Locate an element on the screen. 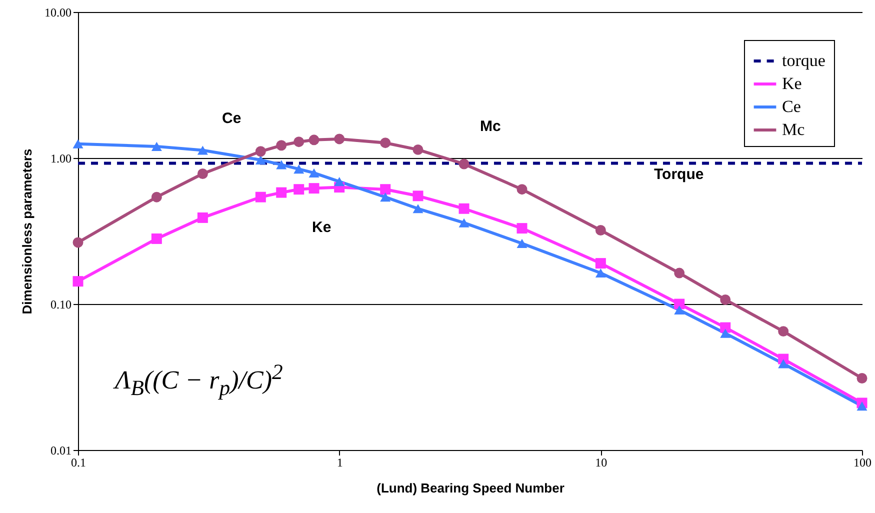 This screenshot has height=513, width=875. y-tick-label: 0.10 is located at coordinates (61, 305).